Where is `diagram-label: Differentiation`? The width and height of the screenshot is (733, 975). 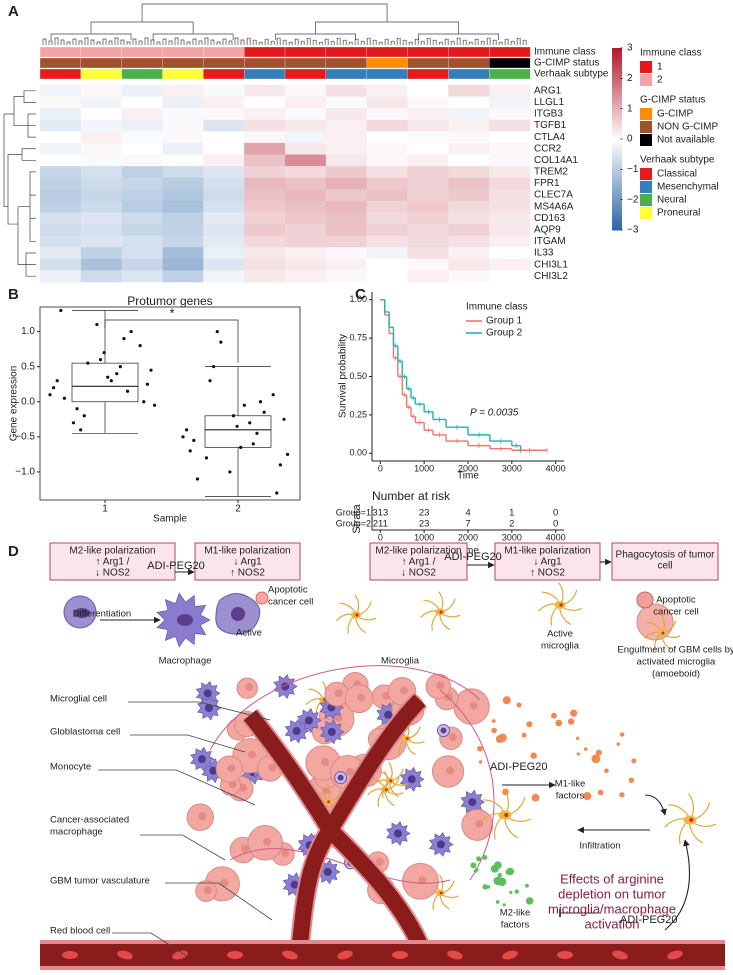
diagram-label: Differentiation is located at coordinates (102, 614).